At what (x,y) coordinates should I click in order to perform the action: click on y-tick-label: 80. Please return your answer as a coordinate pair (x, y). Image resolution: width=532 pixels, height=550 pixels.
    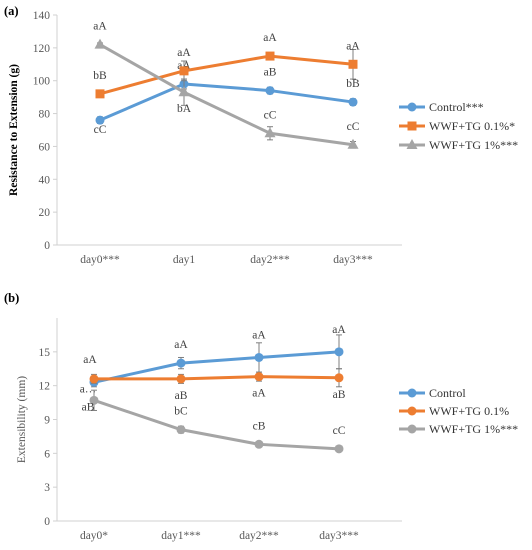
    Looking at the image, I should click on (45, 115).